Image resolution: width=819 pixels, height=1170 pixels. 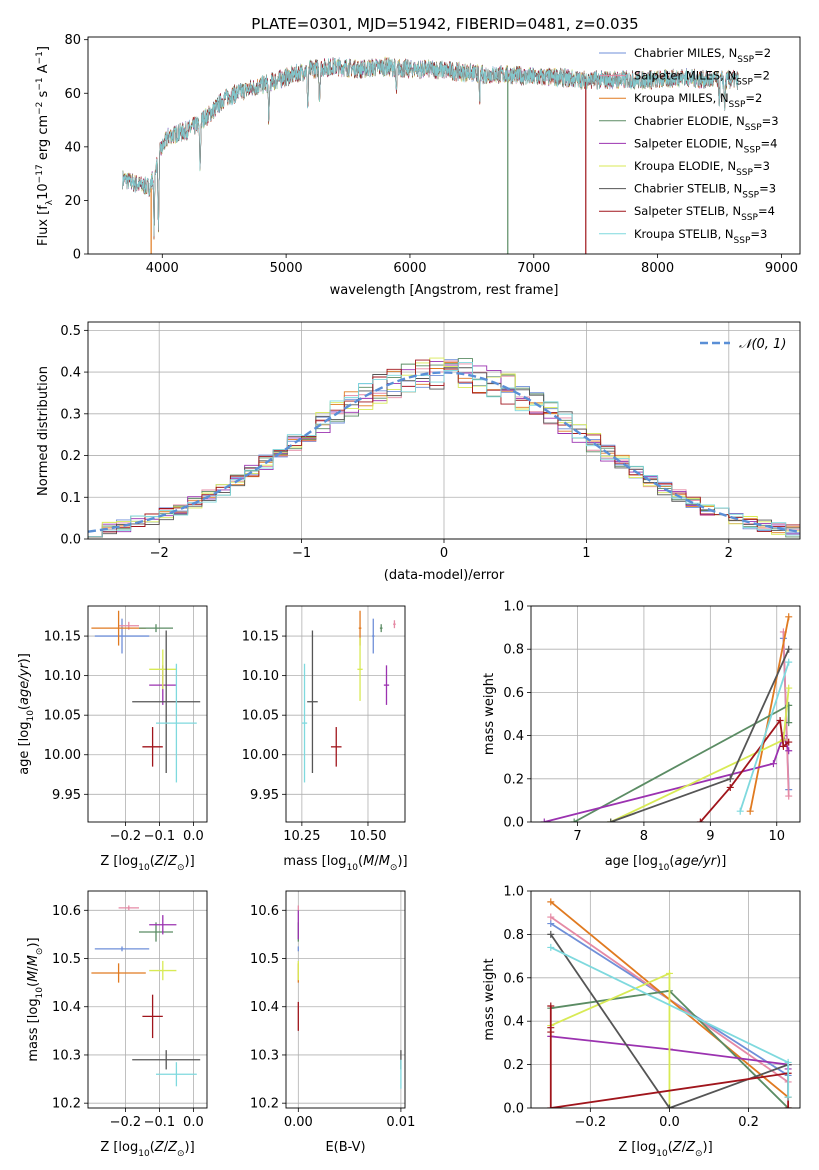 What do you see at coordinates (70, 331) in the screenshot?
I see `y-tick-label: 0.5` at bounding box center [70, 331].